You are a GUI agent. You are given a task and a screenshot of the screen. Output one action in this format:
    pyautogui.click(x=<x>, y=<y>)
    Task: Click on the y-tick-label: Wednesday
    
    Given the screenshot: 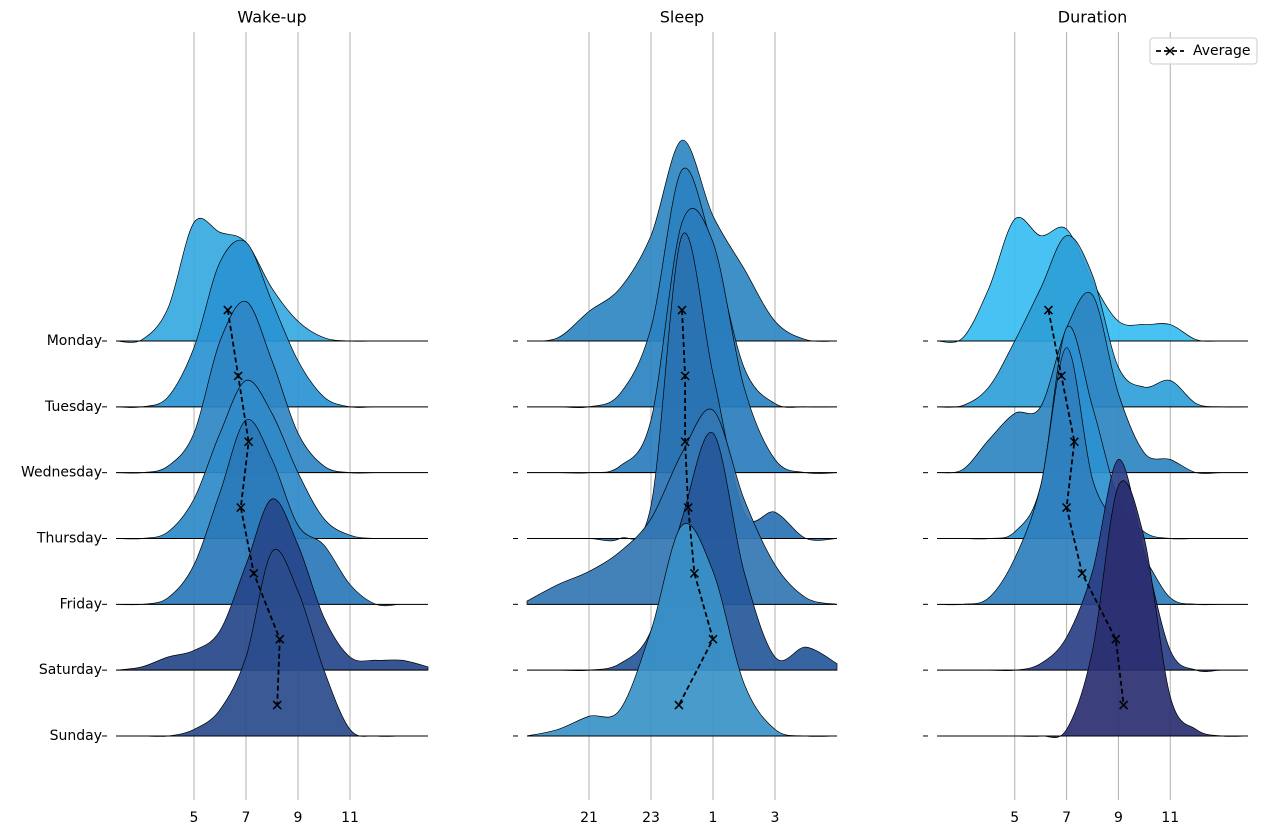 What is the action you would take?
    pyautogui.click(x=61, y=473)
    